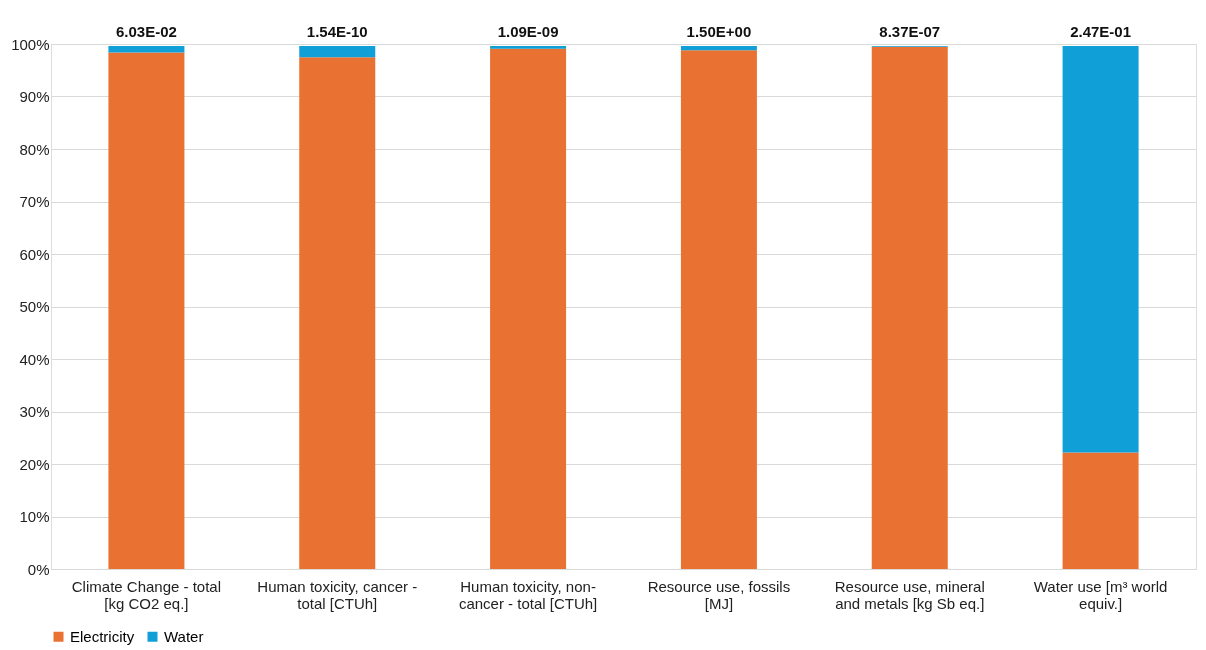 Image resolution: width=1206 pixels, height=650 pixels. What do you see at coordinates (34, 516) in the screenshot?
I see `y-tick-label: 10%` at bounding box center [34, 516].